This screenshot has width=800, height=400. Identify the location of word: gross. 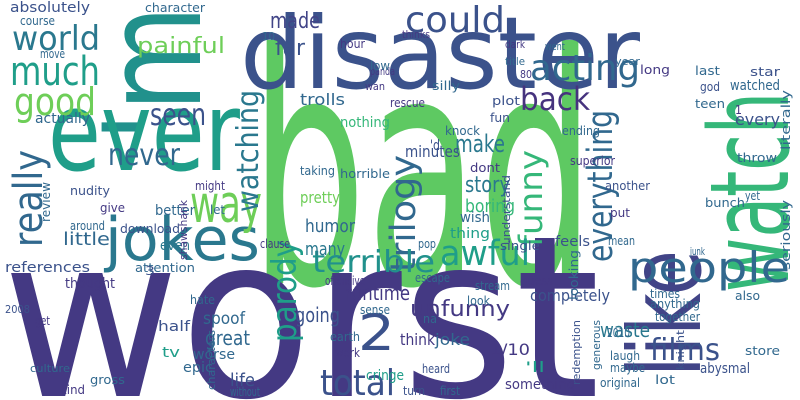
(107, 380).